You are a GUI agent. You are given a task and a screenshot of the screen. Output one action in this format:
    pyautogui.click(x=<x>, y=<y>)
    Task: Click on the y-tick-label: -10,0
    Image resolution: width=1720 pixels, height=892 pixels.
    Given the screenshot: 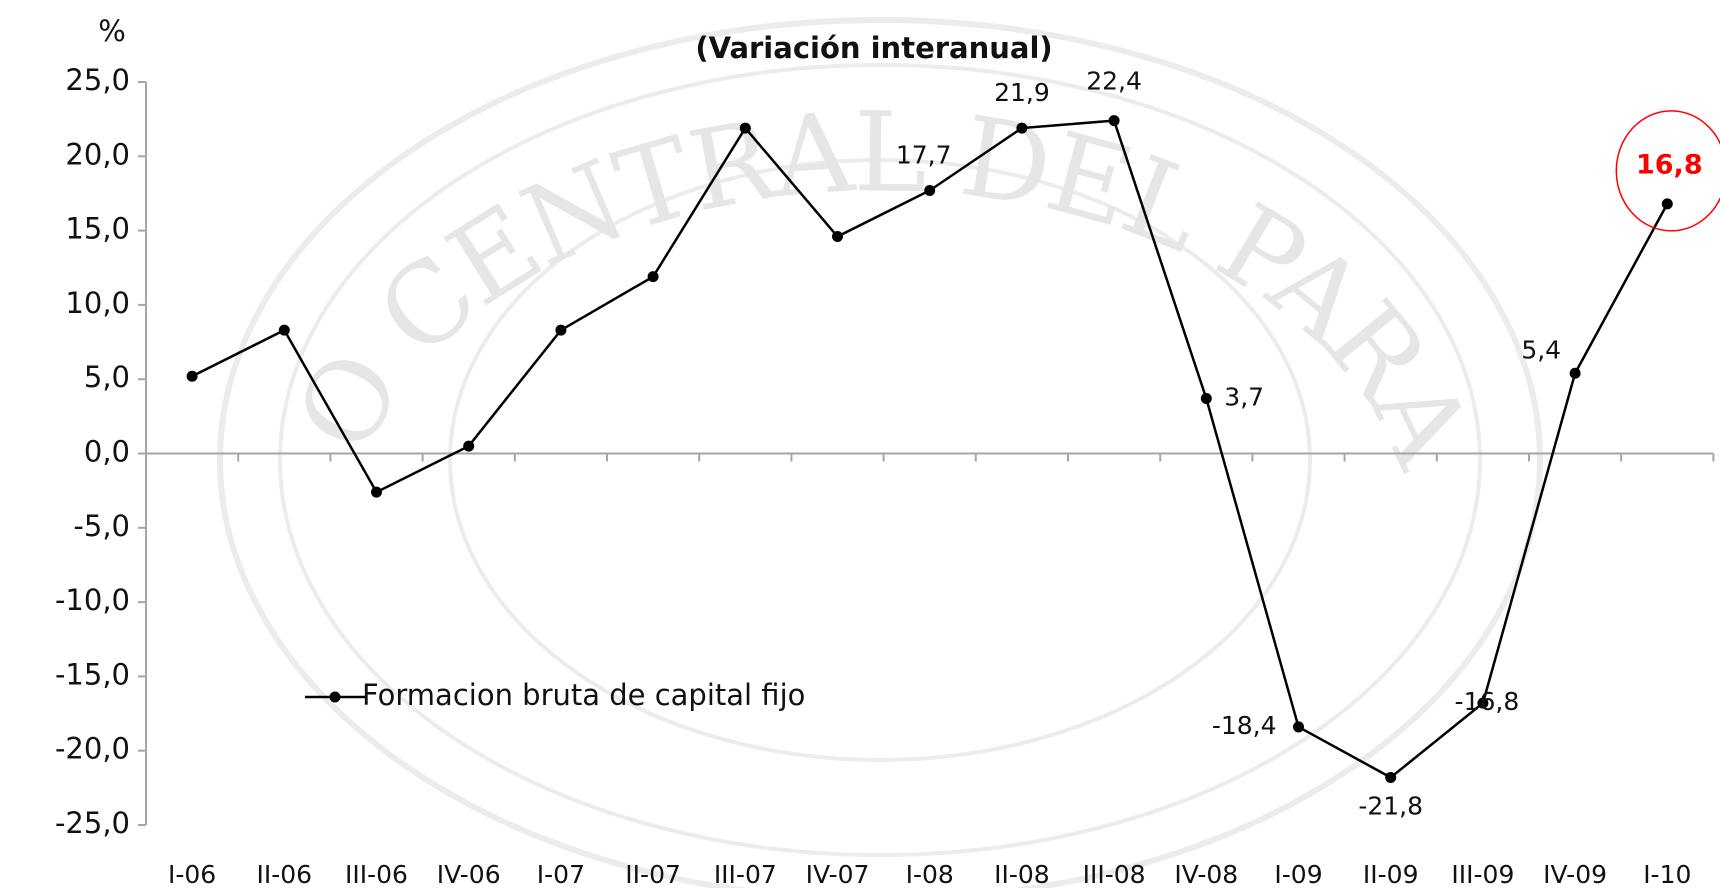 What is the action you would take?
    pyautogui.click(x=92, y=600)
    